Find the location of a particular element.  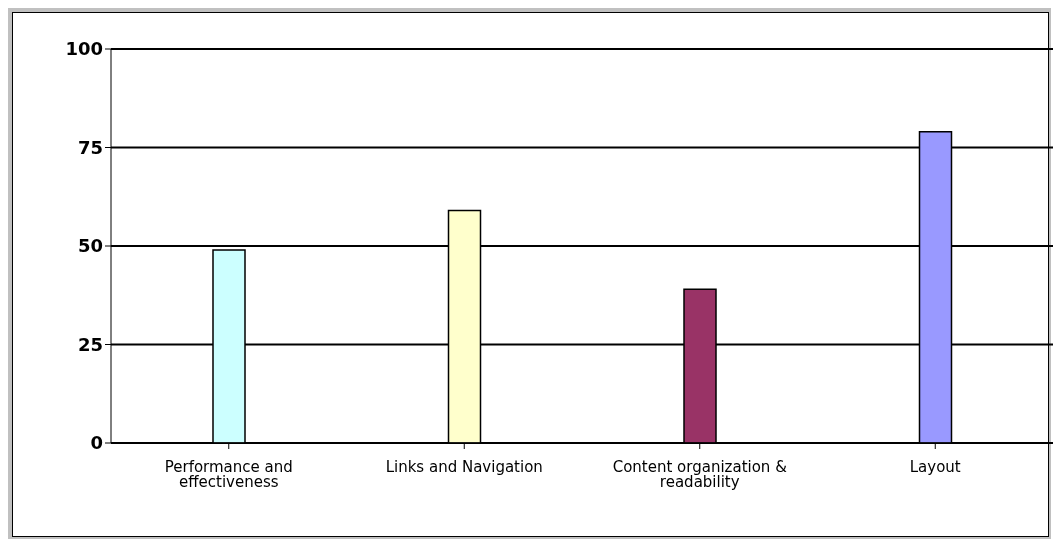

y-tick-label: 0 is located at coordinates (96, 443).